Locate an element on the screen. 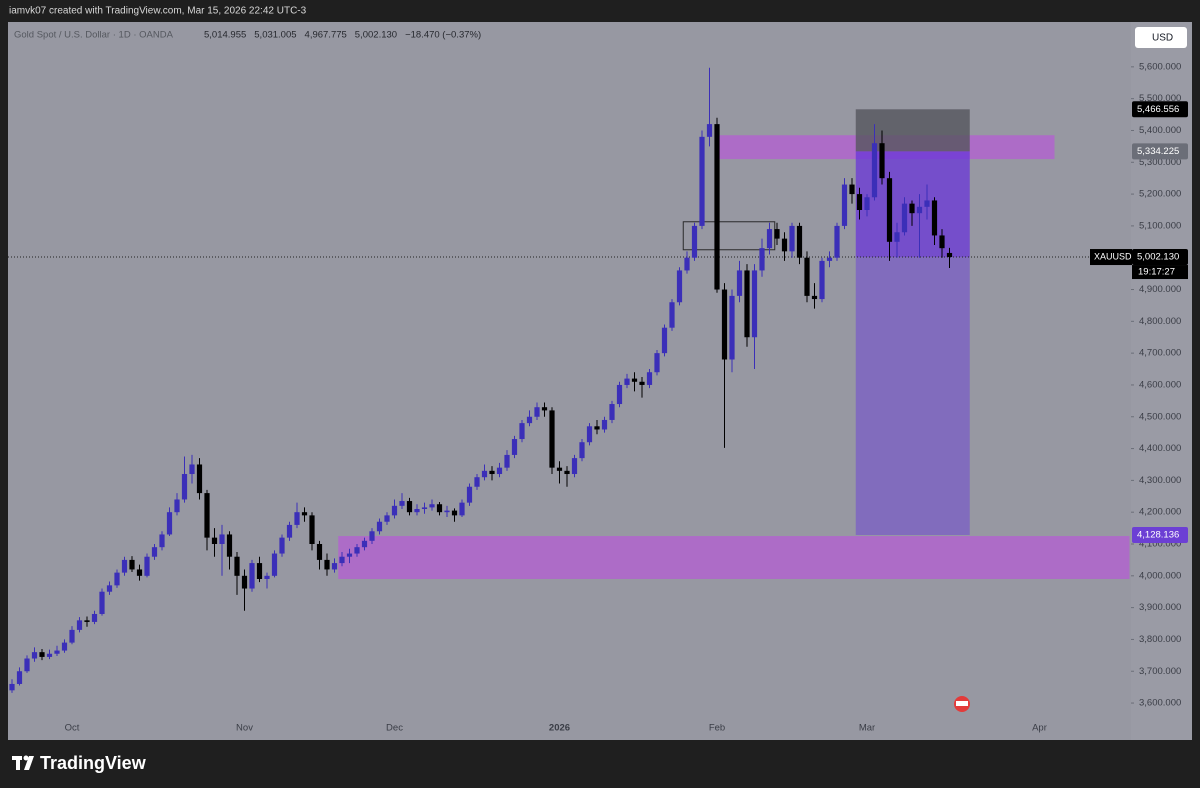 The image size is (1200, 788). x-tick-label: Feb is located at coordinates (717, 728).